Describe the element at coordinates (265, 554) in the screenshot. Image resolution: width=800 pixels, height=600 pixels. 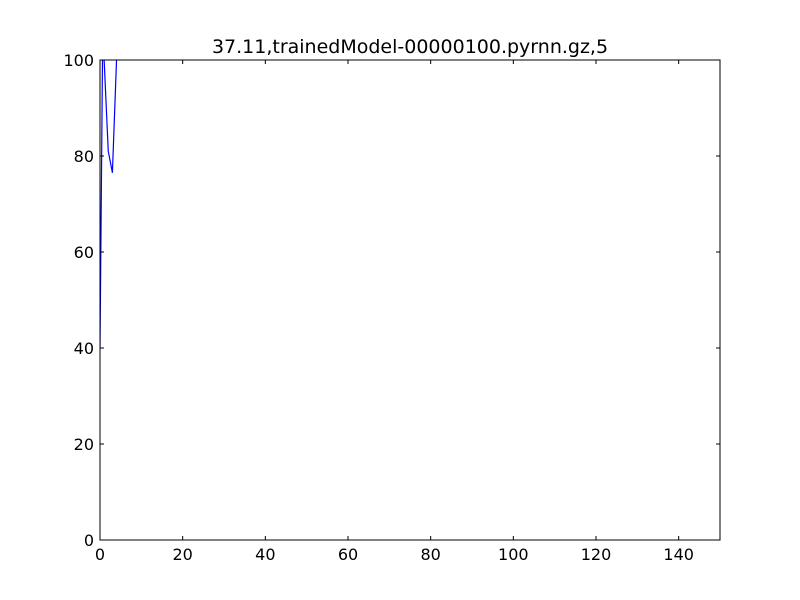
I see `x-tick-label: 40` at that location.